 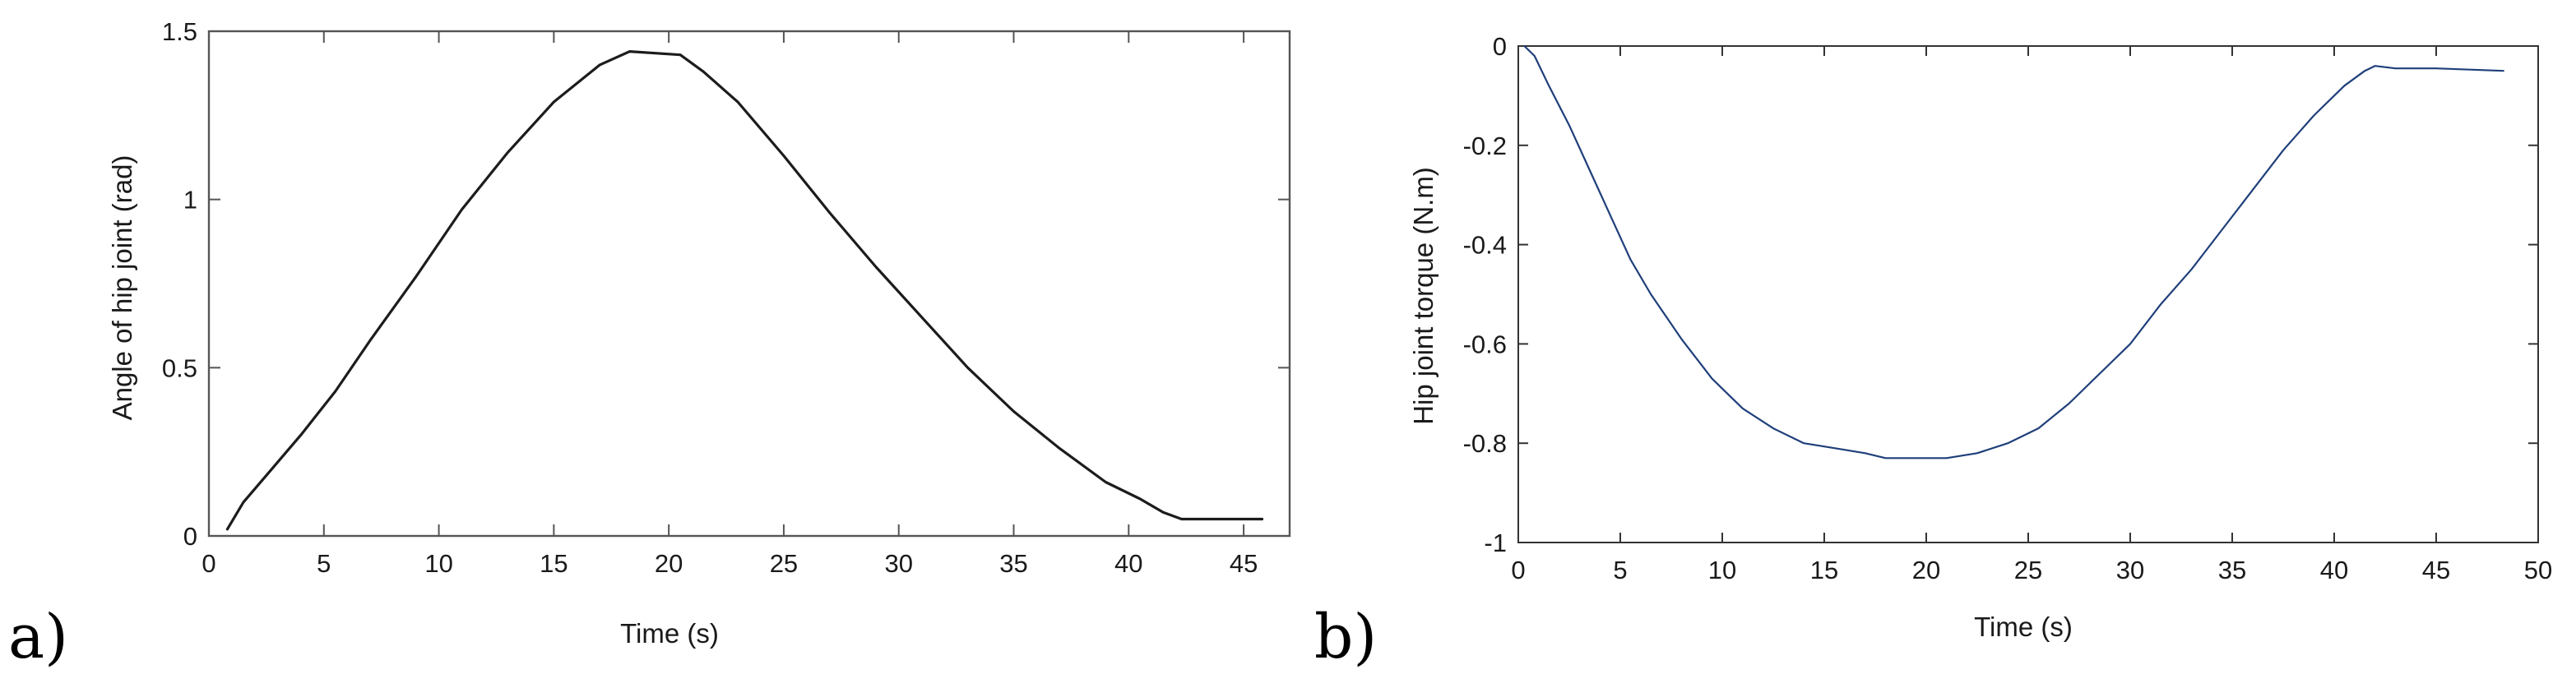 I want to click on panel-b-y-axis-label: Hip joint torque (N.m), so click(x=1424, y=296).